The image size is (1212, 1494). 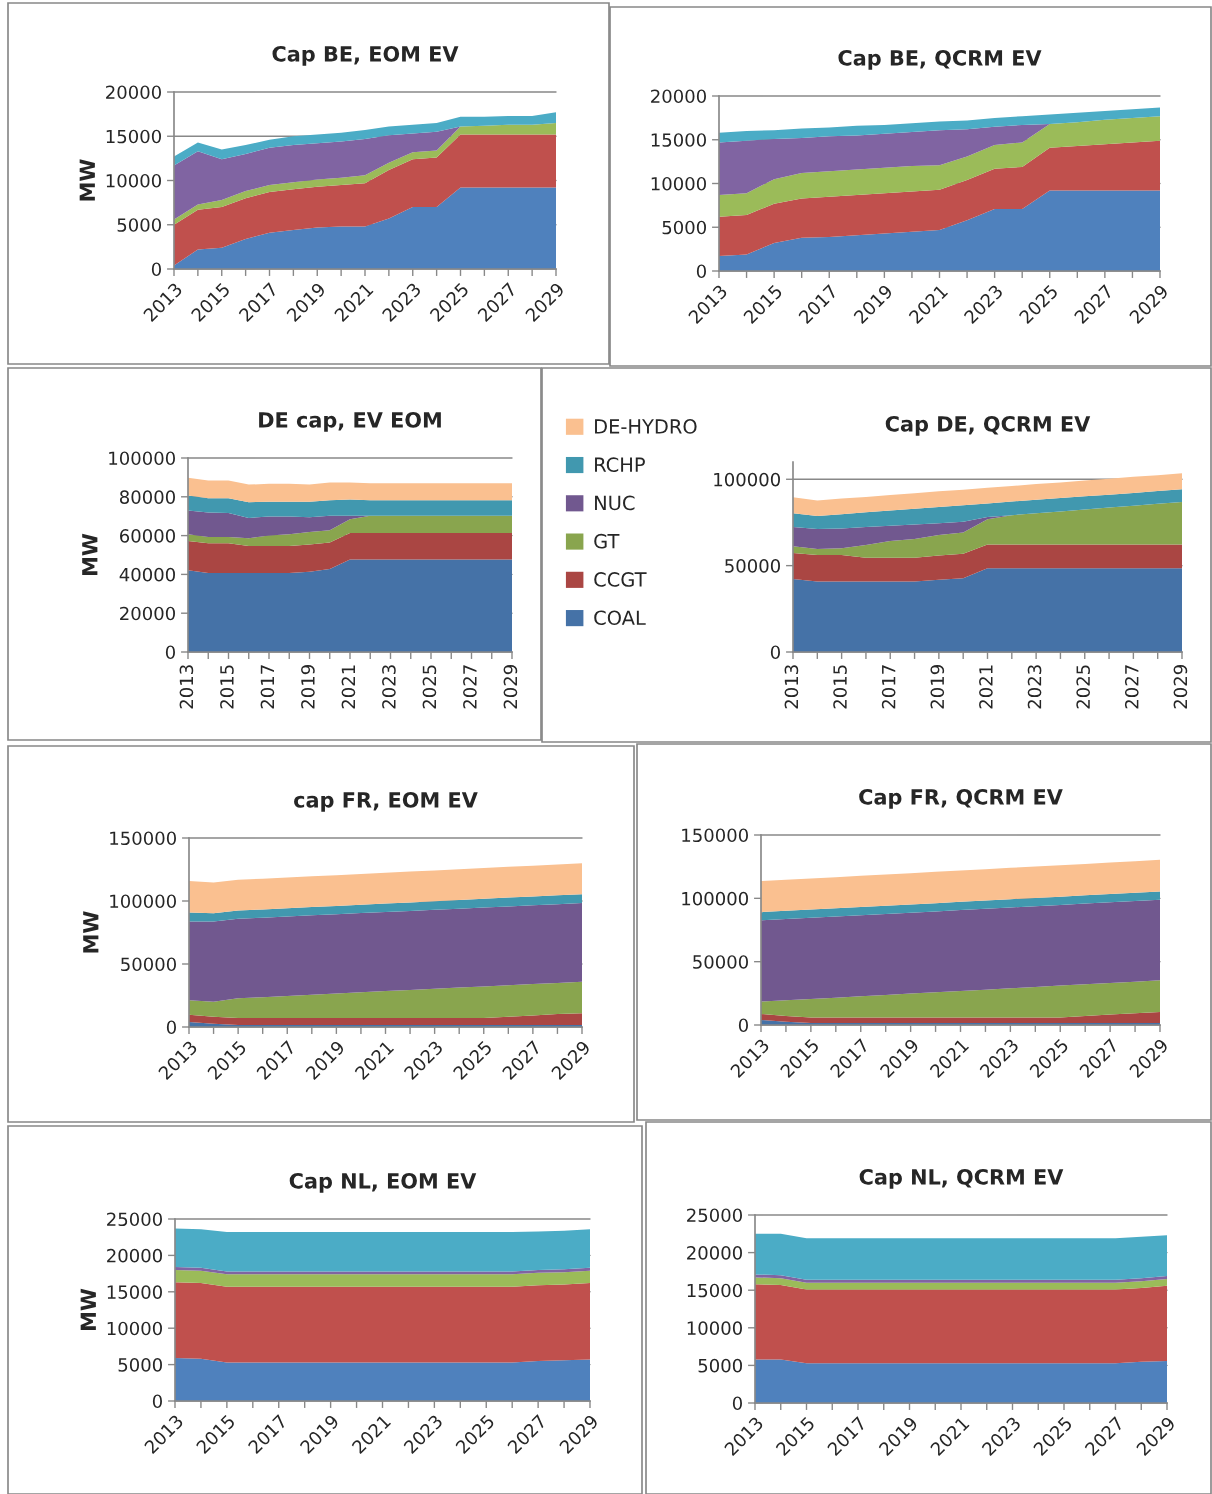 What do you see at coordinates (607, 541) in the screenshot?
I see `legend-label: GT` at bounding box center [607, 541].